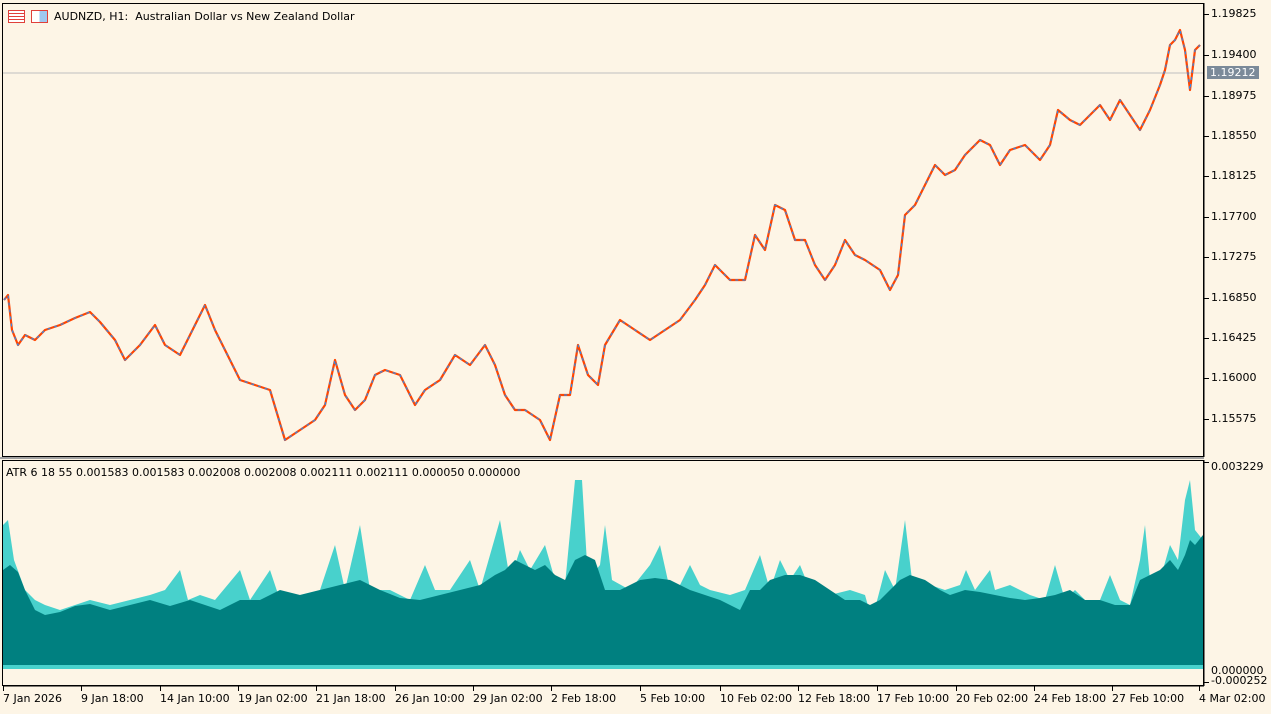 Image resolution: width=1271 pixels, height=714 pixels. I want to click on indicator-axis-label: 0.000000, so click(1237, 670).